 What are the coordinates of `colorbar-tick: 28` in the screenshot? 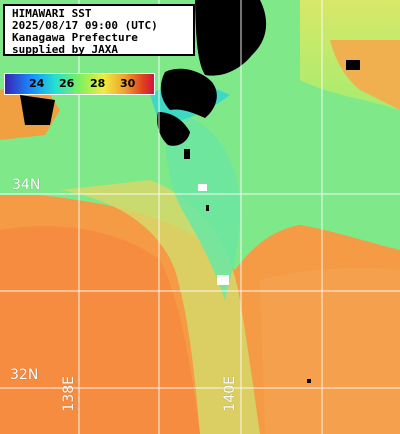 It's located at (98, 83).